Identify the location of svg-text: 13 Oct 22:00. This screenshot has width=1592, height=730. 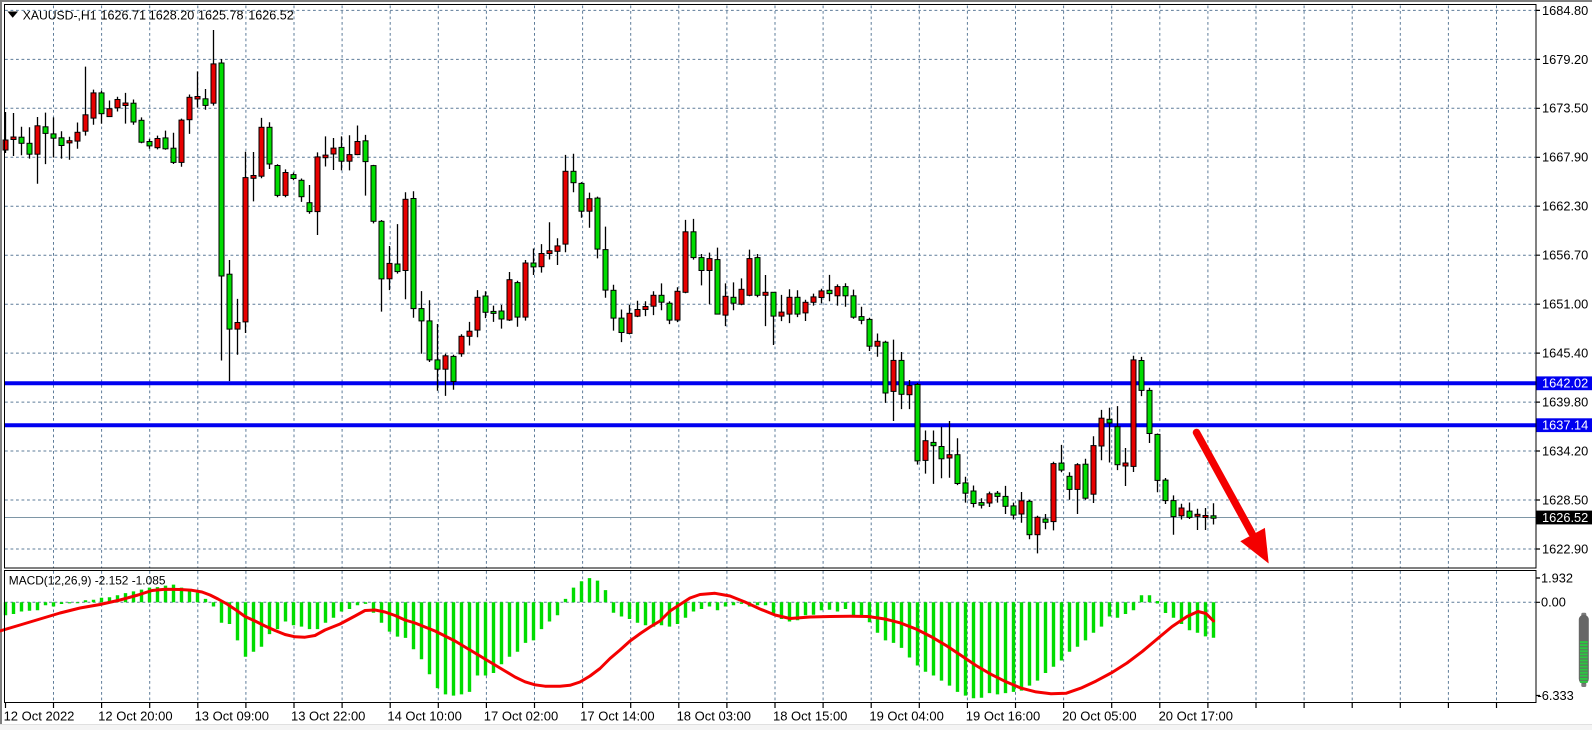
(328, 716).